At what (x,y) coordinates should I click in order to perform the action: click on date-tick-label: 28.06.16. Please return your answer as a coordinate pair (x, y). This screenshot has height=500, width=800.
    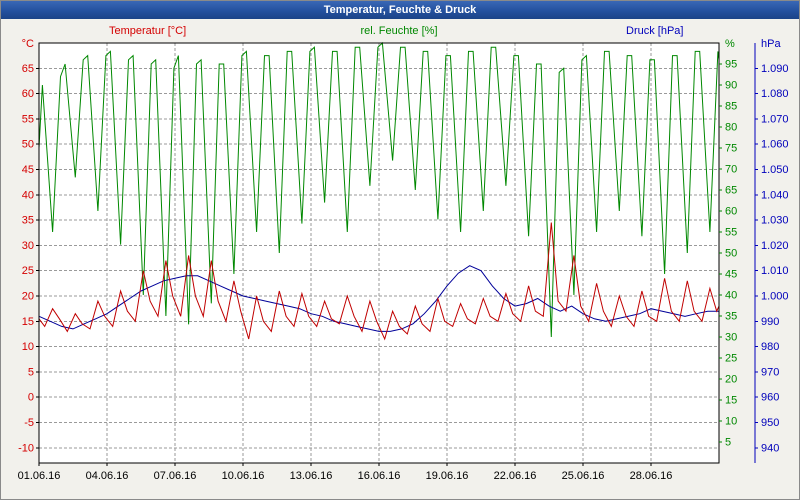
    Looking at the image, I should click on (651, 476).